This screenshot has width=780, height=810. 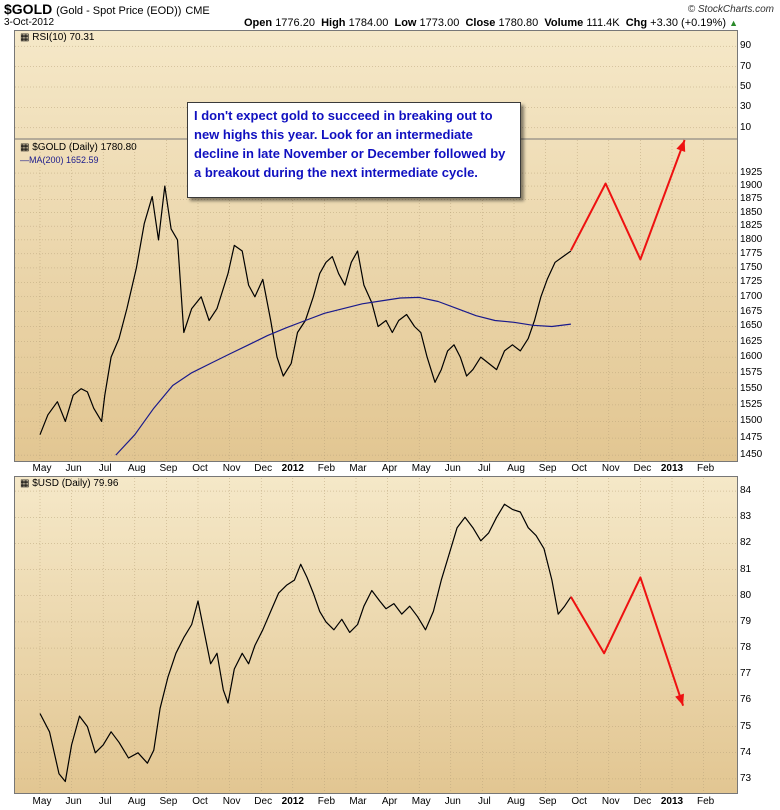 I want to click on rsi-y-tick: 90, so click(x=746, y=46).